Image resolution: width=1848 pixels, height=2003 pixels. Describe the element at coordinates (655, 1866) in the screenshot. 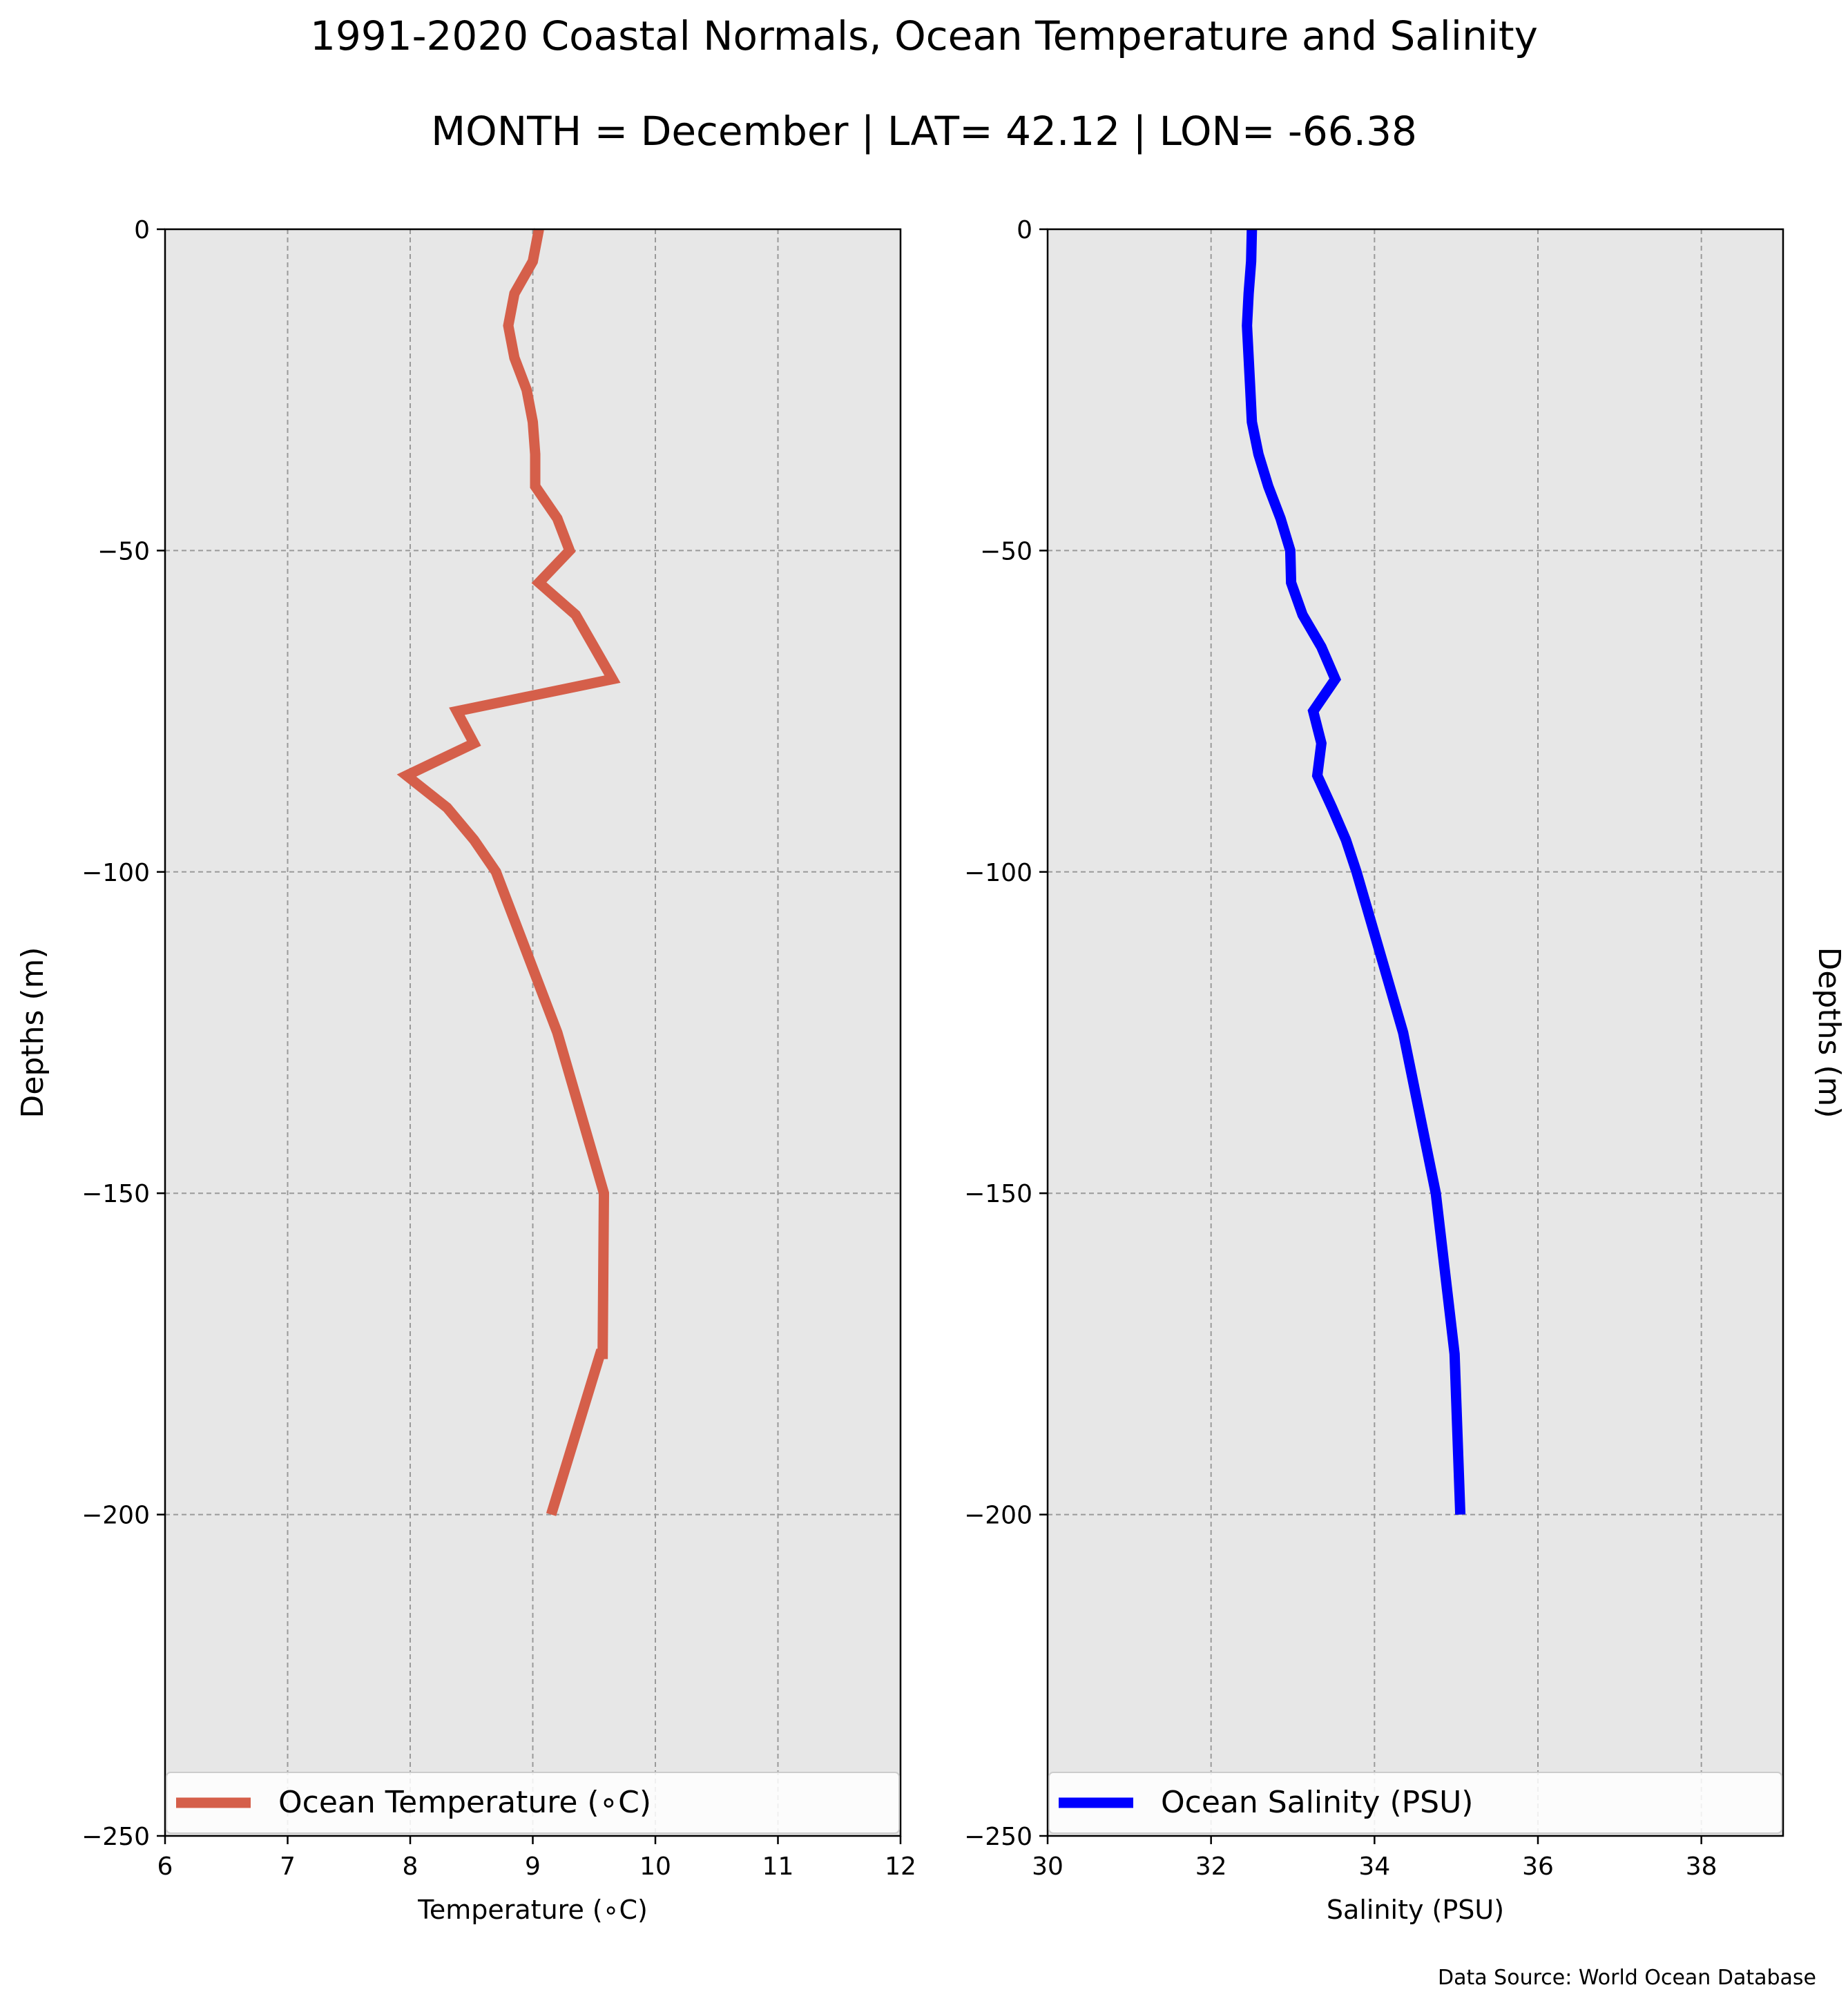

I see `x-tick-label: 10` at that location.